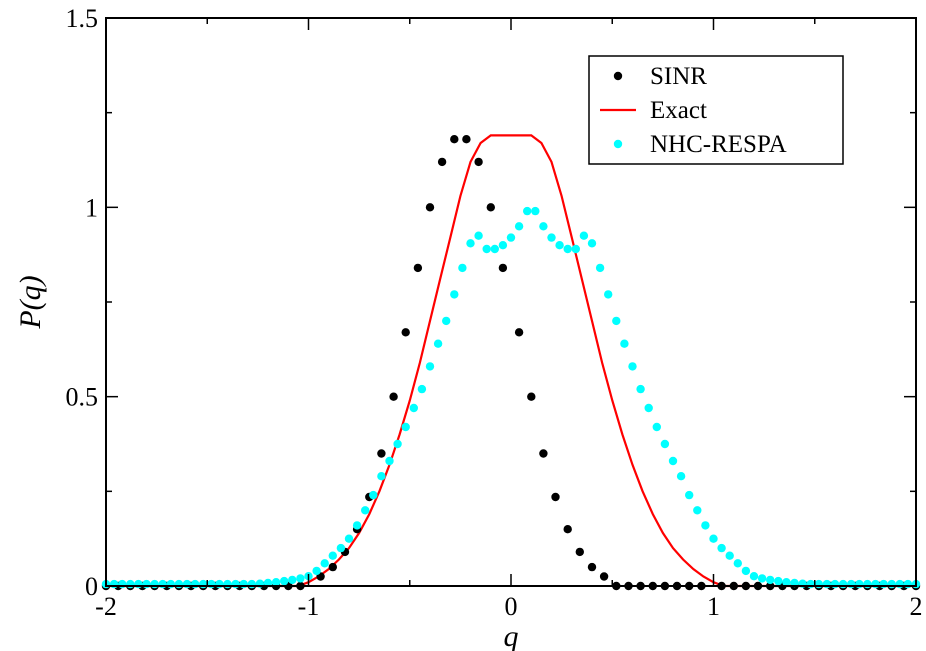 The image size is (926, 651). I want to click on x-tick-label: -1, so click(309, 606).